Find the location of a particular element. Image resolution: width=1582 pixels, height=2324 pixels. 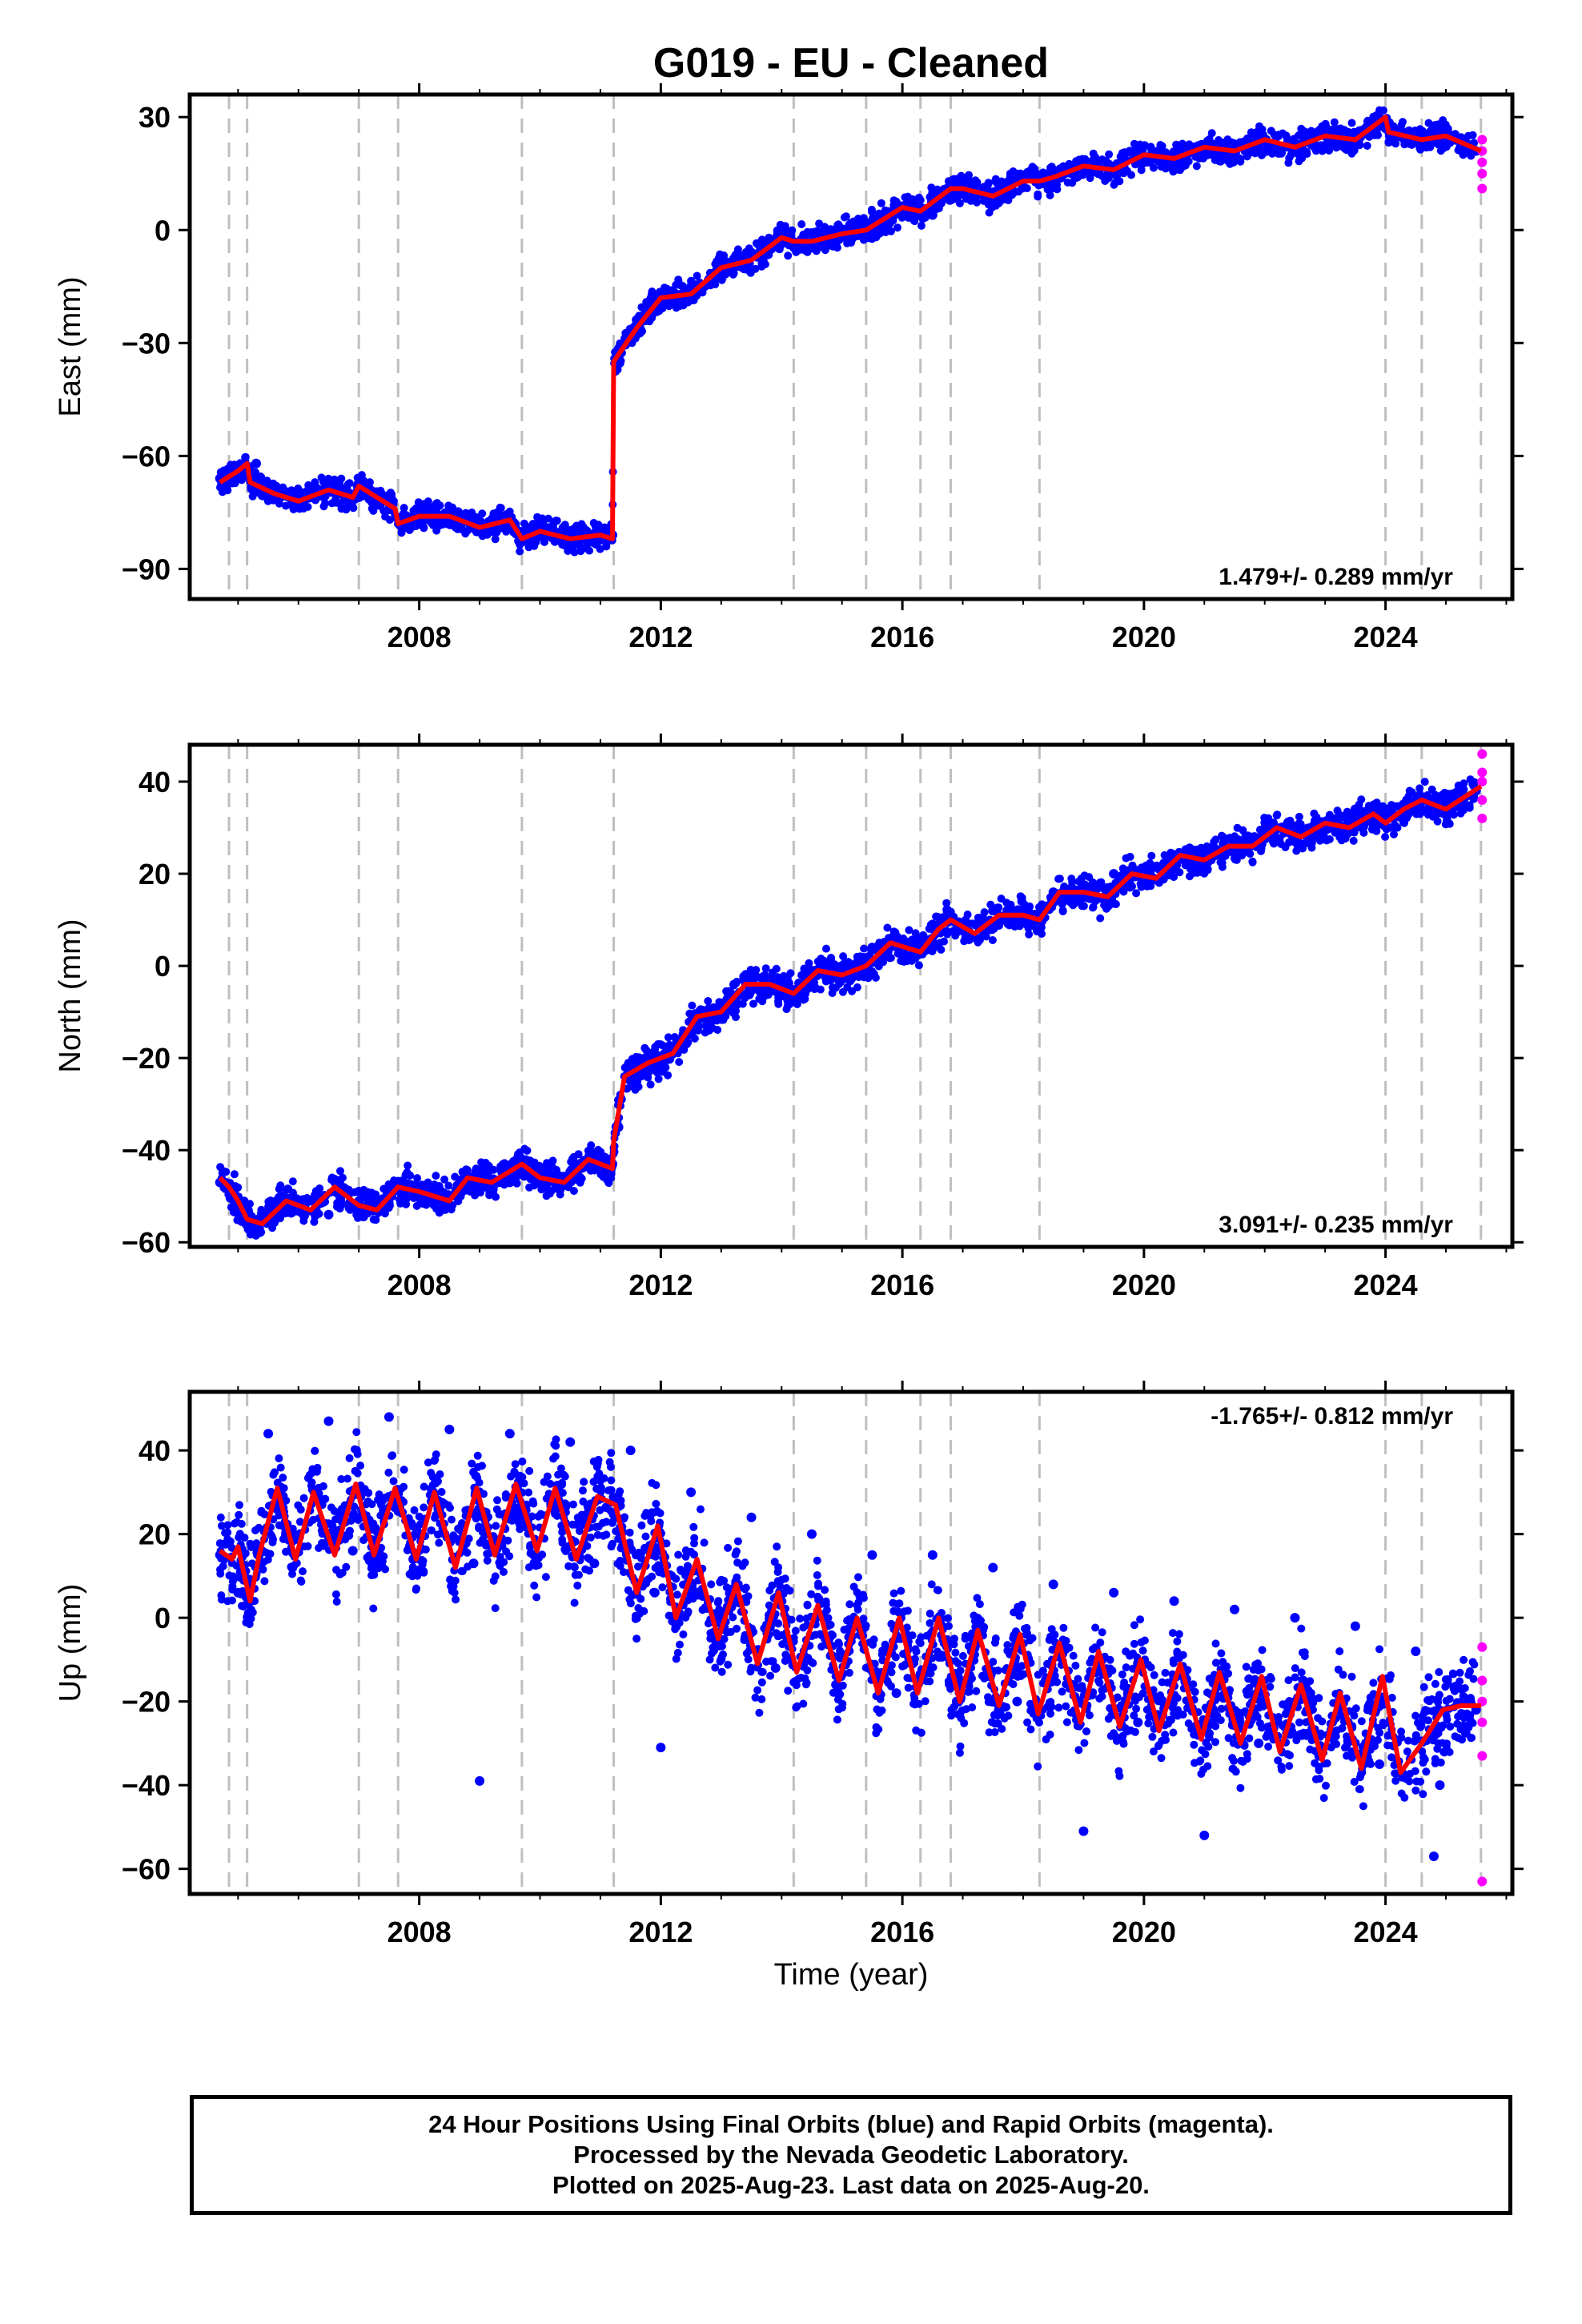

x-tick-label: 2012 is located at coordinates (660, 637).